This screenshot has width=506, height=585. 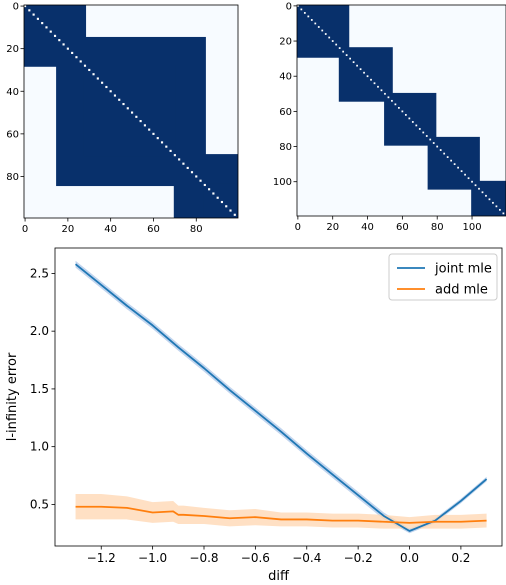 What do you see at coordinates (402, 227) in the screenshot?
I see `x-tick-label: 60` at bounding box center [402, 227].